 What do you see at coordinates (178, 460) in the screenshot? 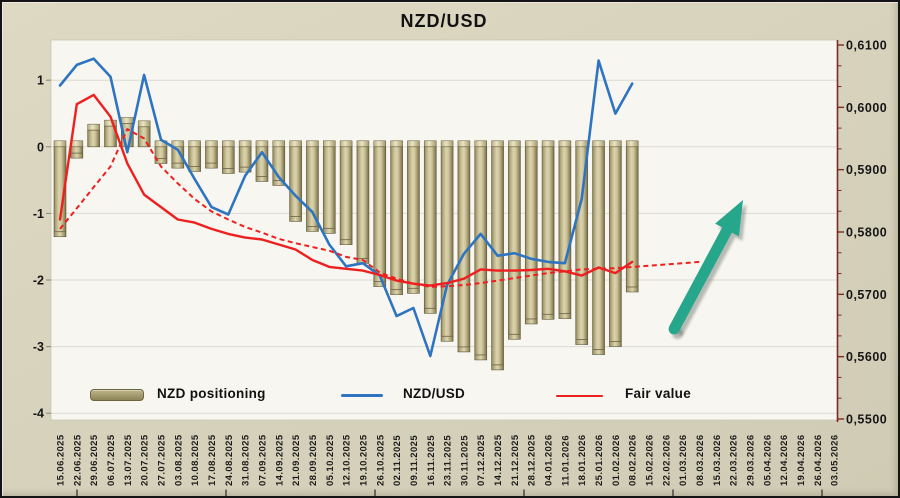
I see `x-axis-label: 03.08.2025` at bounding box center [178, 460].